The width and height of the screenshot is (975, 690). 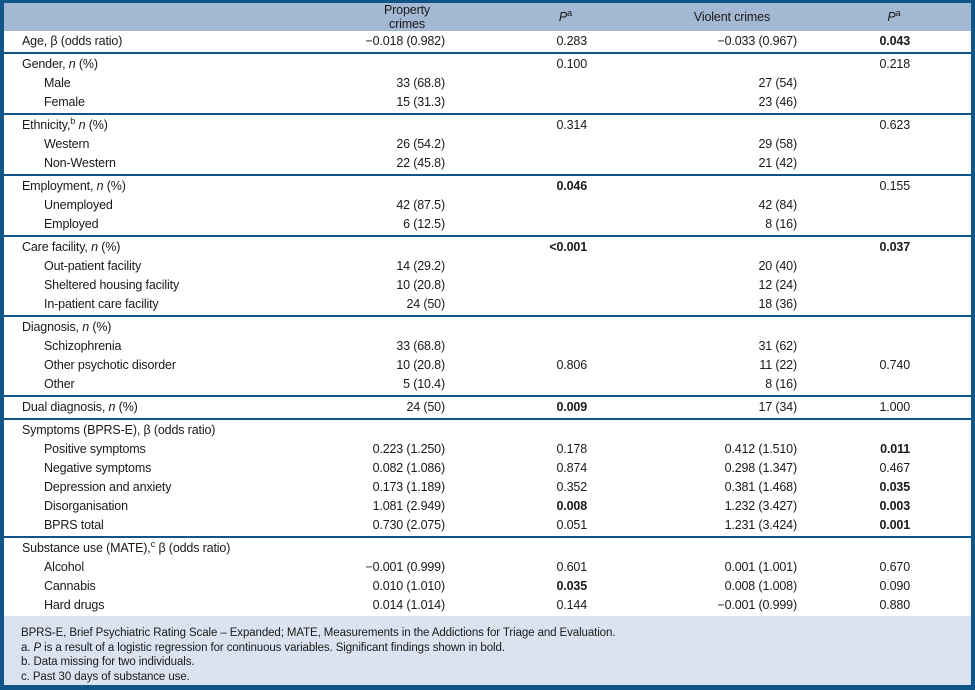 I want to click on p-value-property: 0.046, so click(x=571, y=186).